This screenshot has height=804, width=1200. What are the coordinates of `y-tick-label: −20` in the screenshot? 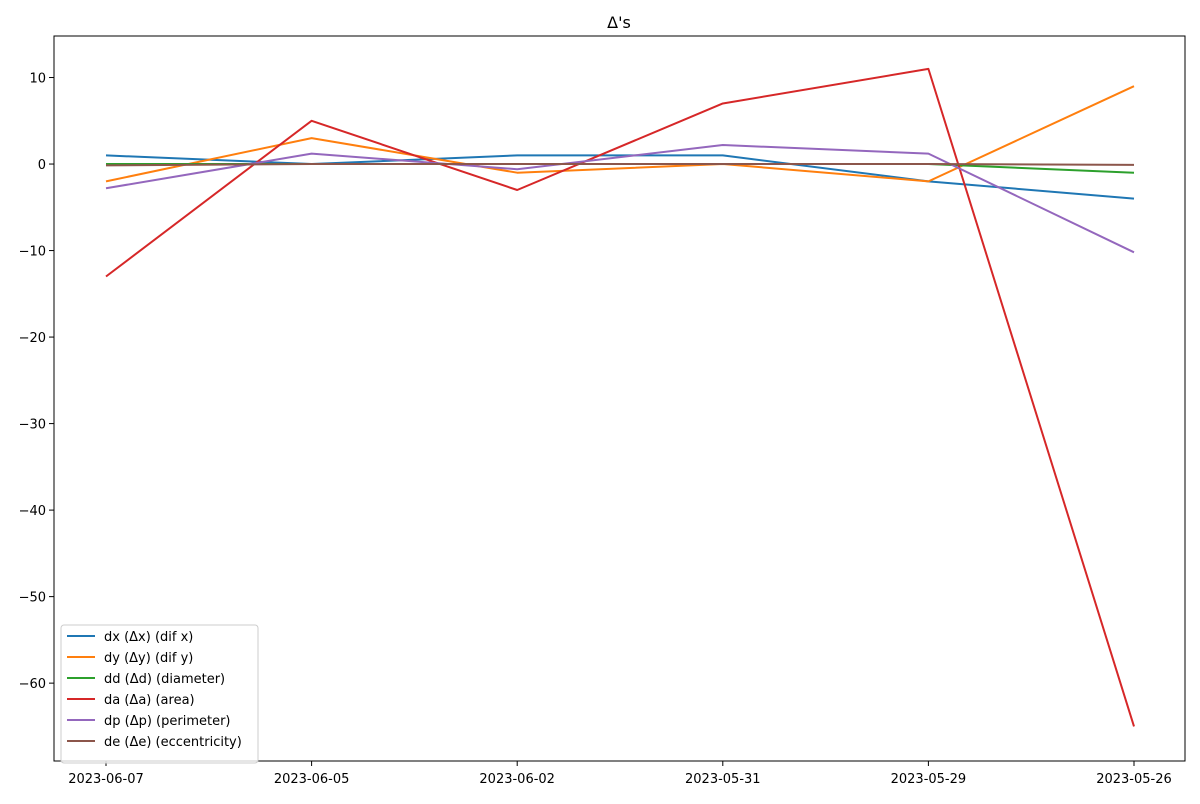 It's located at (32, 338).